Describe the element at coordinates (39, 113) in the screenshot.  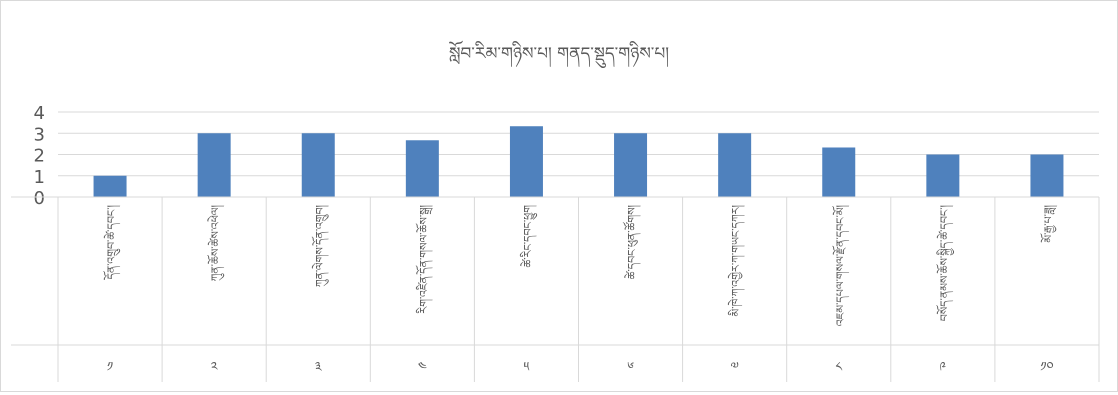
I see `y-tick-label: 4` at that location.